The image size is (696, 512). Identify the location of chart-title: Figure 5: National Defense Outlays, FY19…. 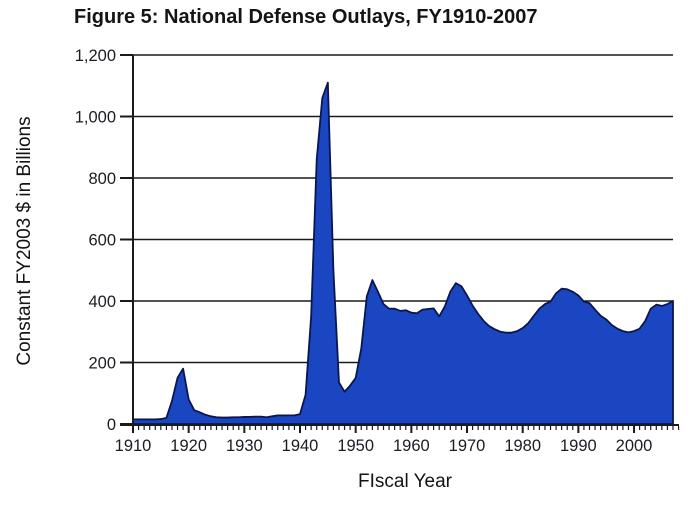
(306, 17).